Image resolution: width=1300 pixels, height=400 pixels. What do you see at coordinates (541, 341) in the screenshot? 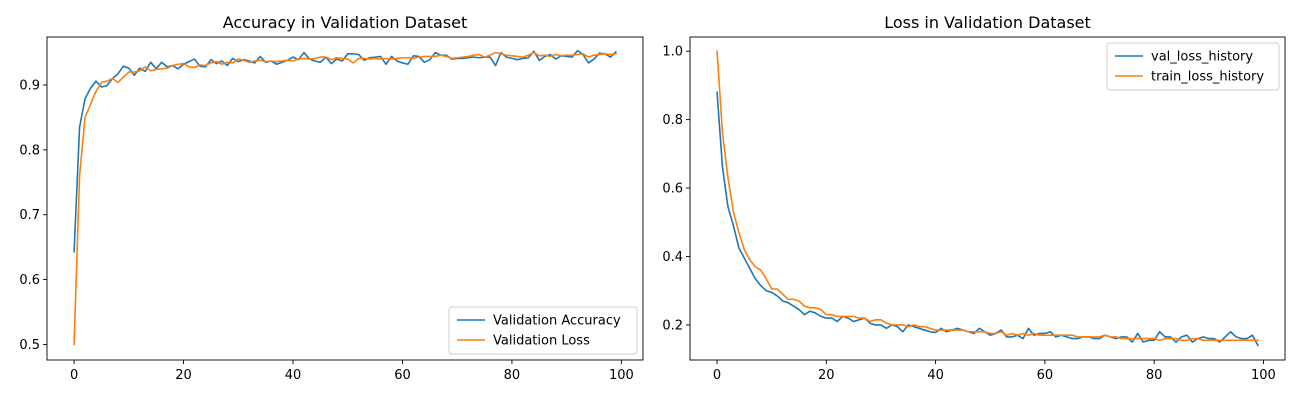
I see `legend-label: Validation Loss` at bounding box center [541, 341].